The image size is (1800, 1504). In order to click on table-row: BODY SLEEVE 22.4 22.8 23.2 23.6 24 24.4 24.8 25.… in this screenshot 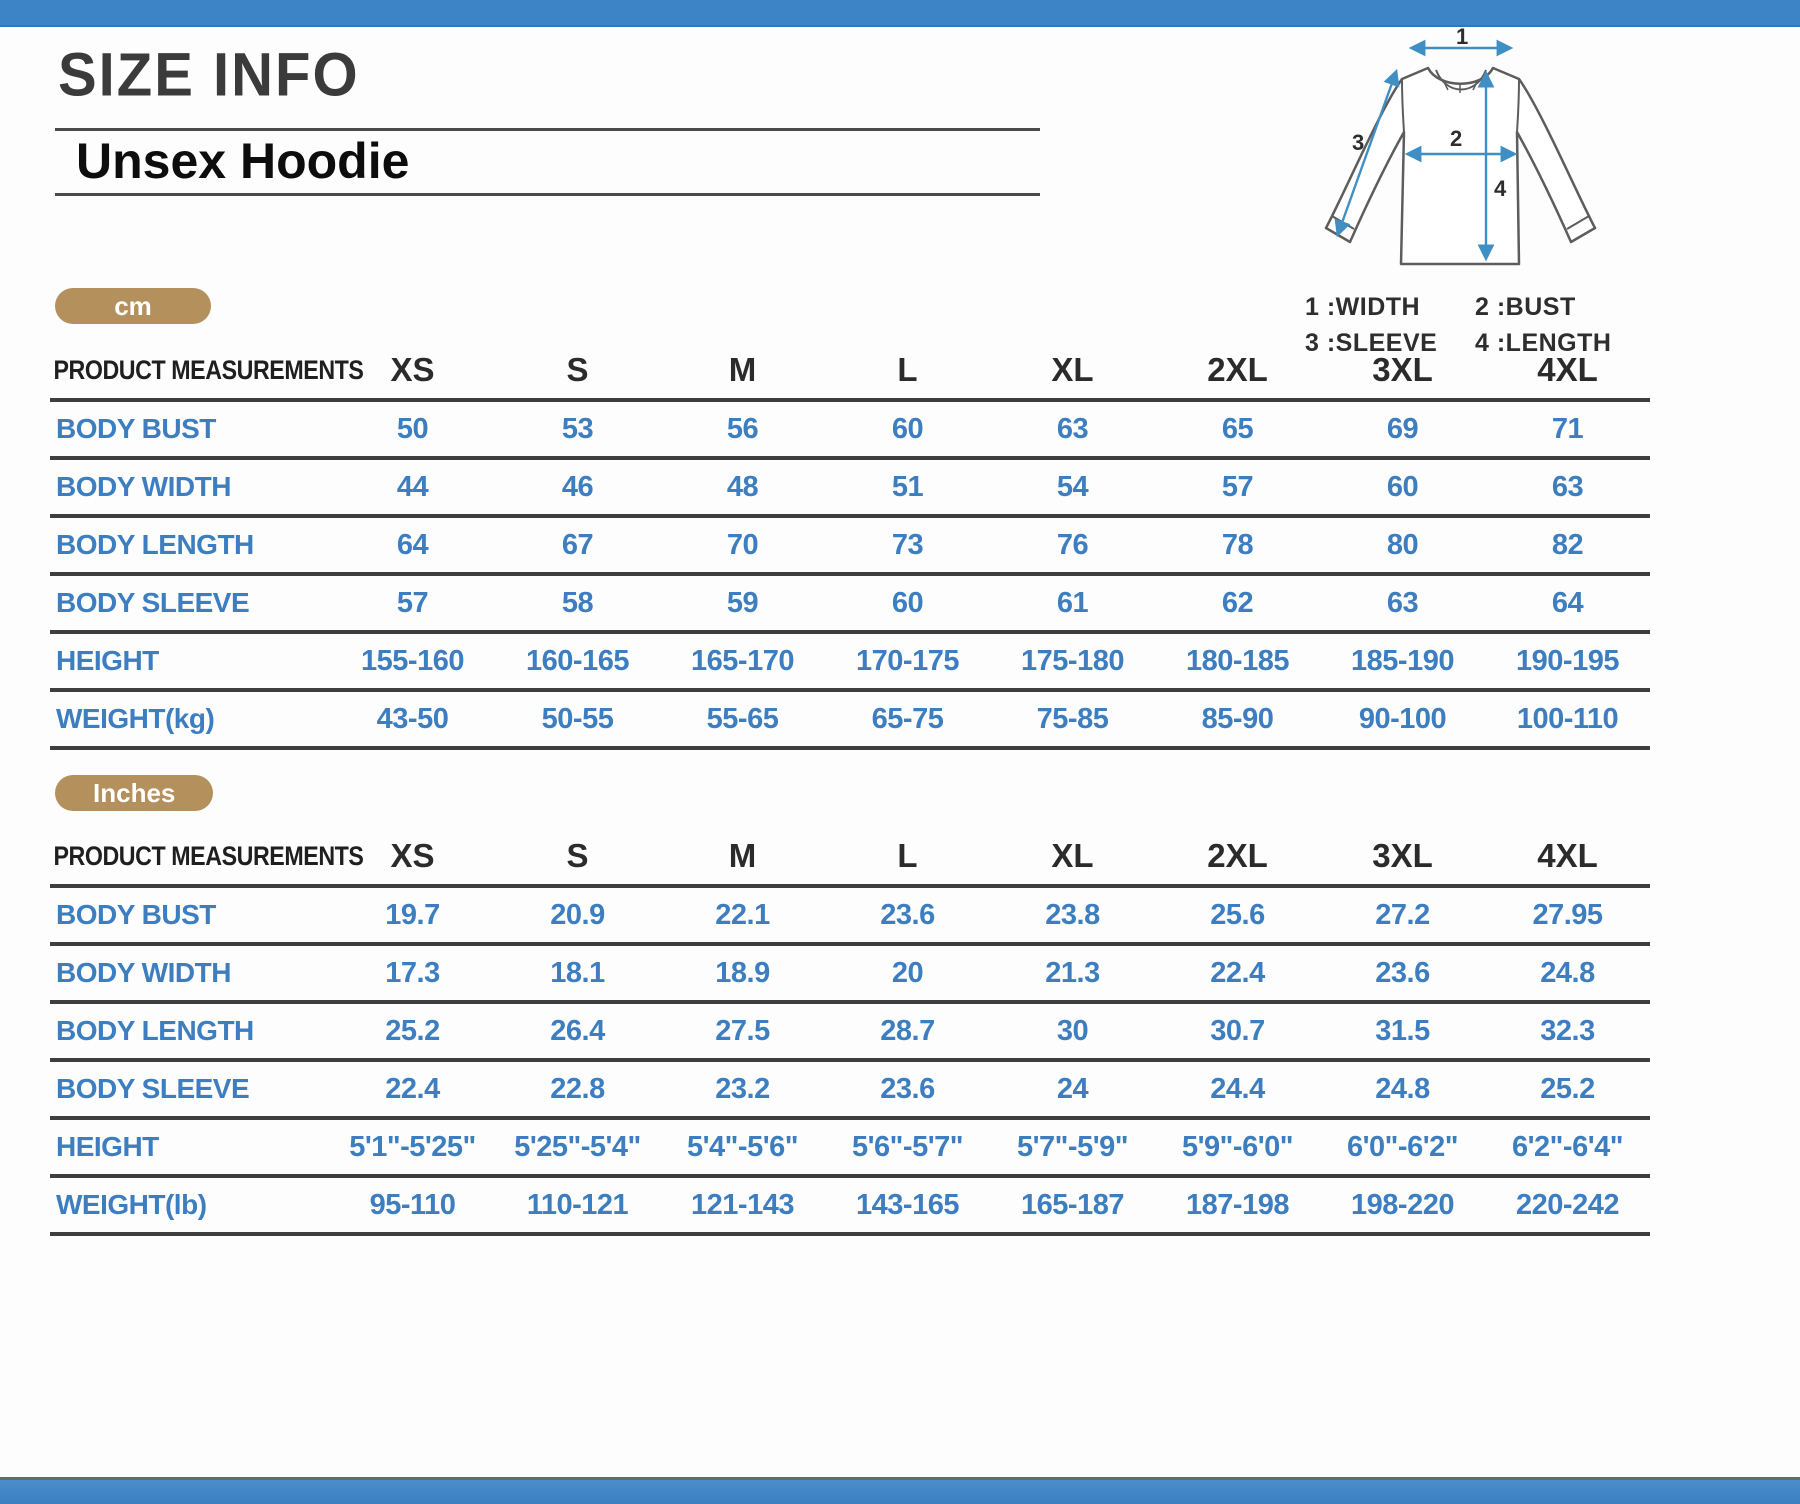, I will do `click(850, 1091)`.